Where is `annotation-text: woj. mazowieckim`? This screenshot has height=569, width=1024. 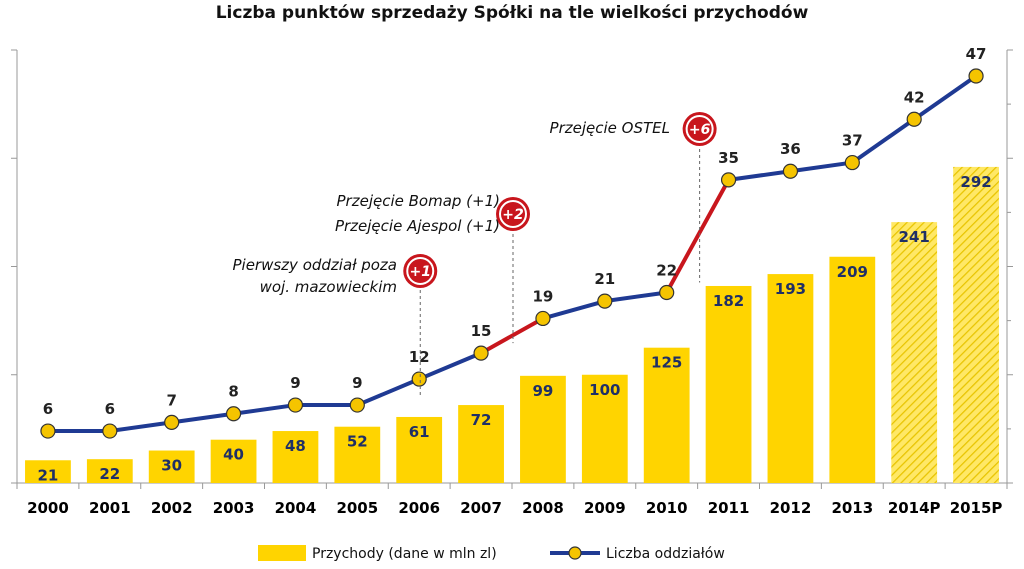 annotation-text: woj. mazowieckim is located at coordinates (328, 287).